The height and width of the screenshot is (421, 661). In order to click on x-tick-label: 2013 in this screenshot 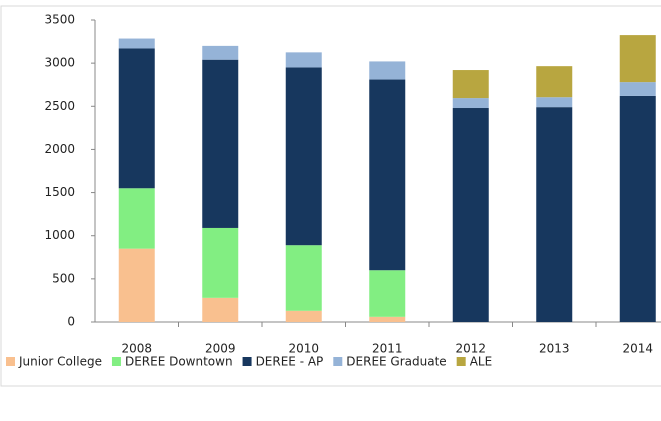, I will do `click(554, 349)`.